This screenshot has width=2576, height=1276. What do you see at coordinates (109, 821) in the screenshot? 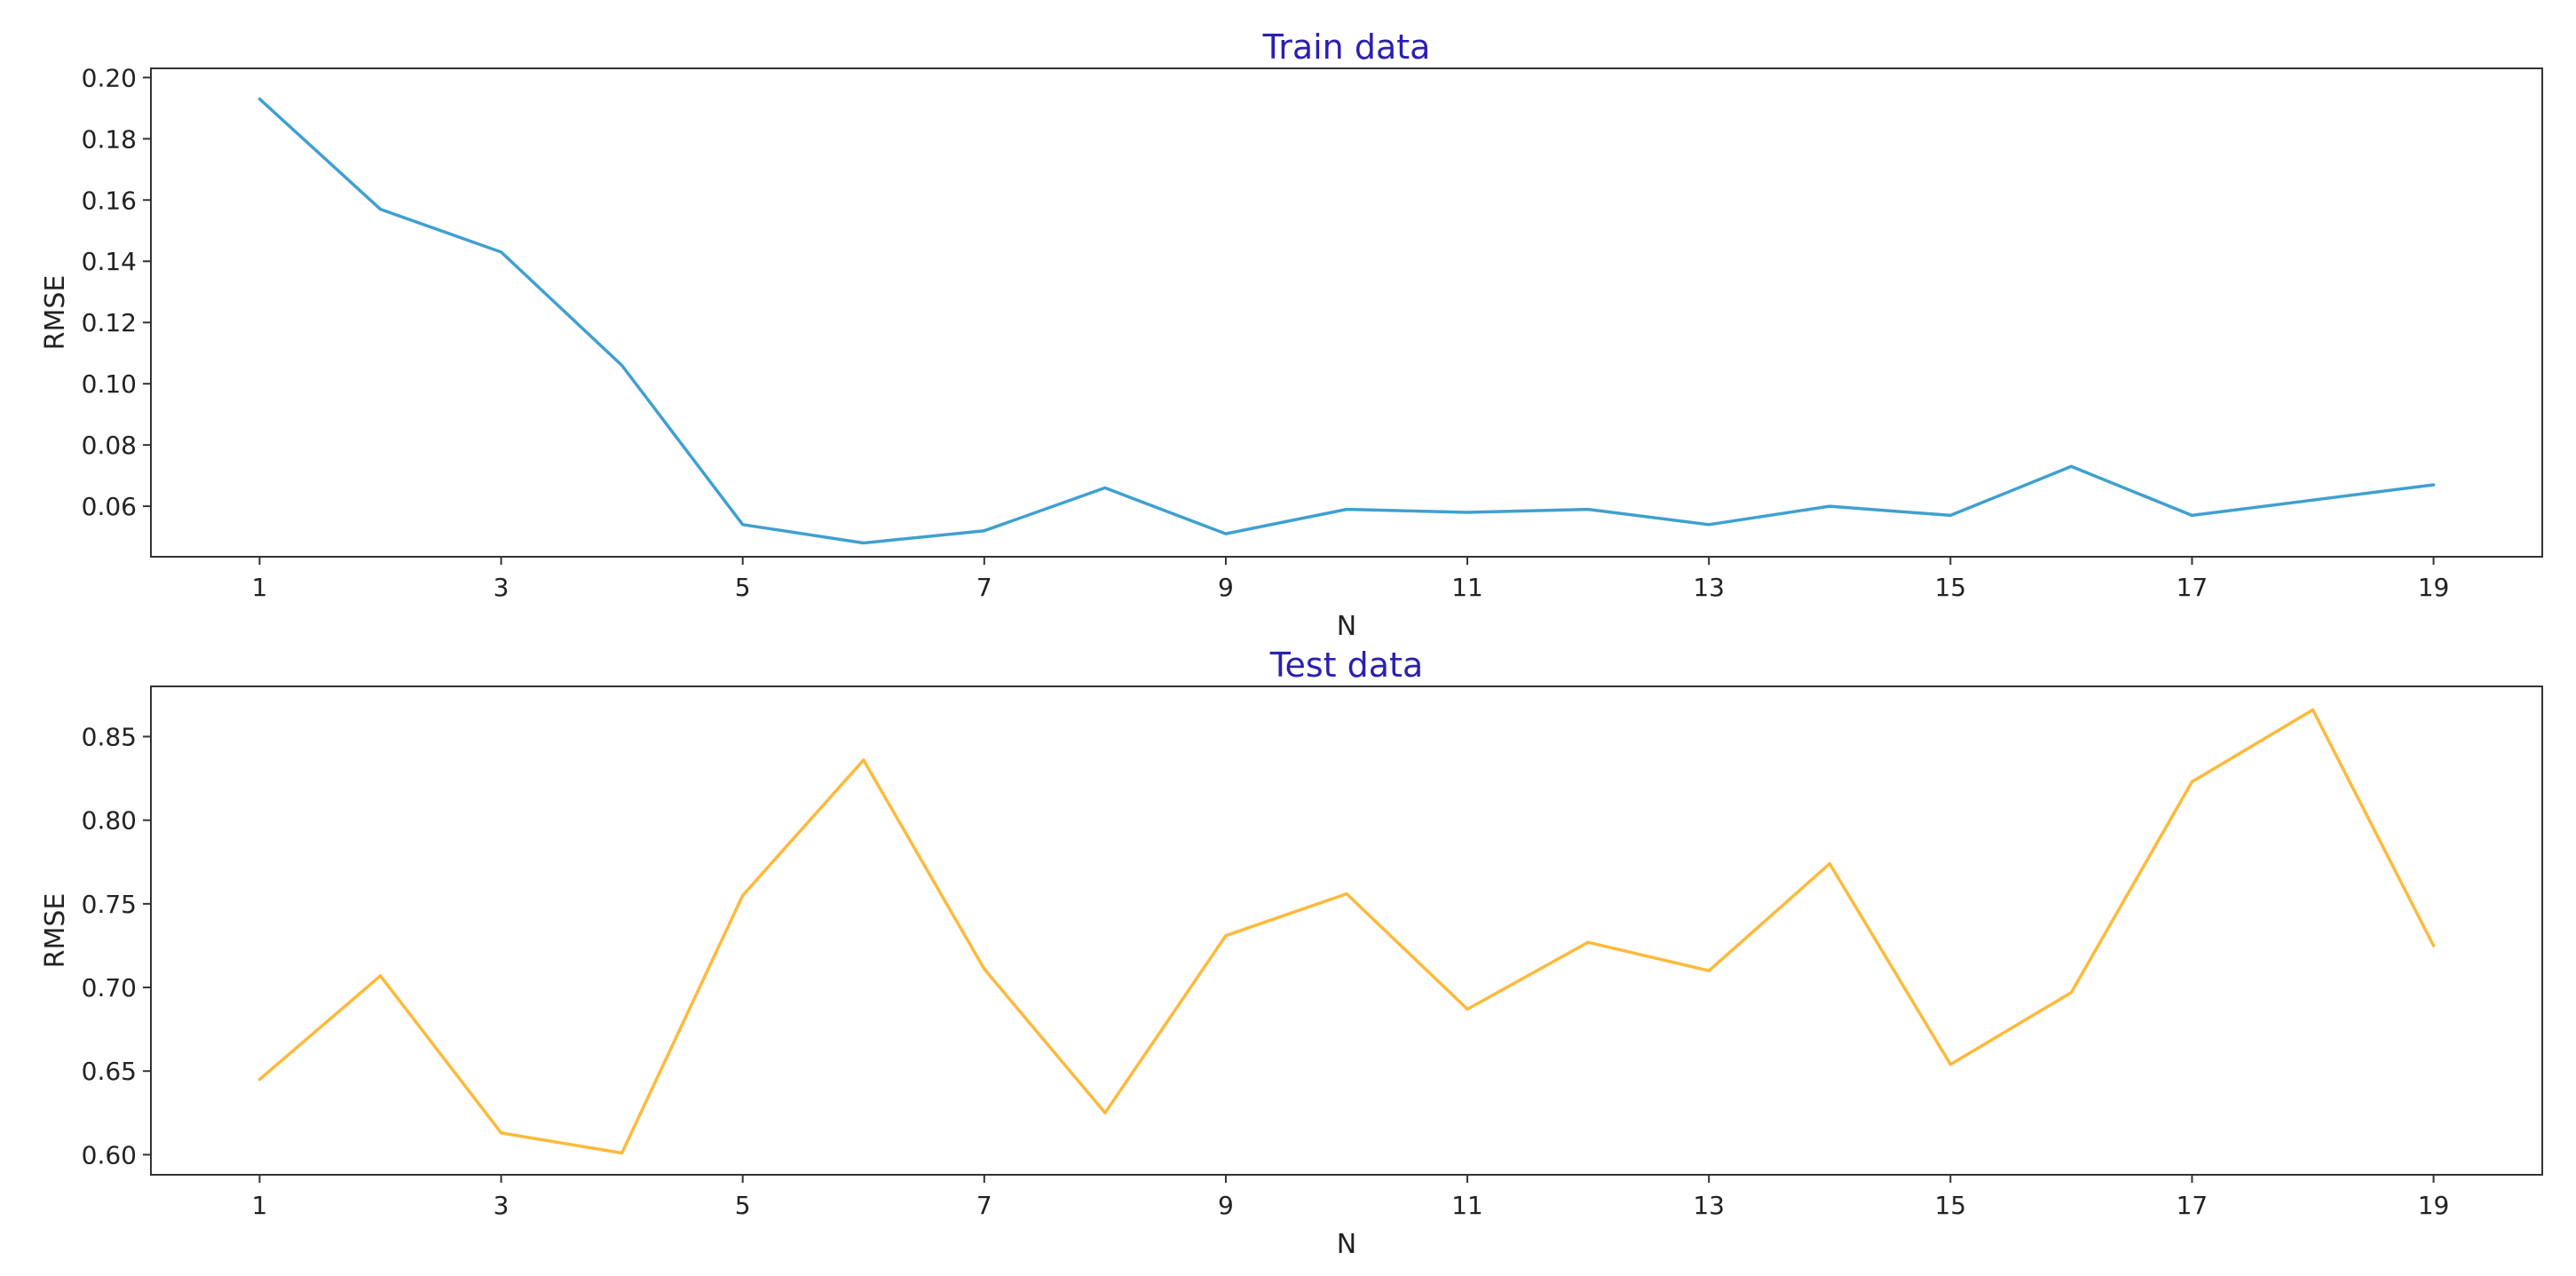
I see `y-tick-label: 0.80` at bounding box center [109, 821].